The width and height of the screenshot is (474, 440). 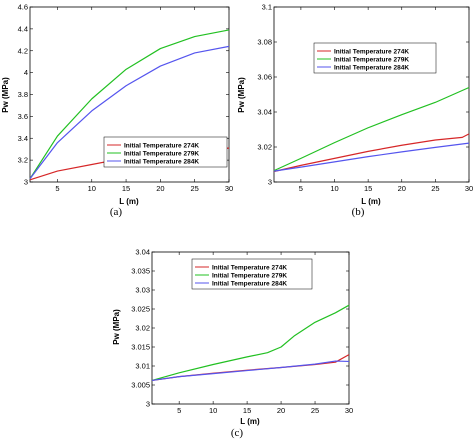 What do you see at coordinates (23, 94) in the screenshot?
I see `y-tick-label: 3.8` at bounding box center [23, 94].